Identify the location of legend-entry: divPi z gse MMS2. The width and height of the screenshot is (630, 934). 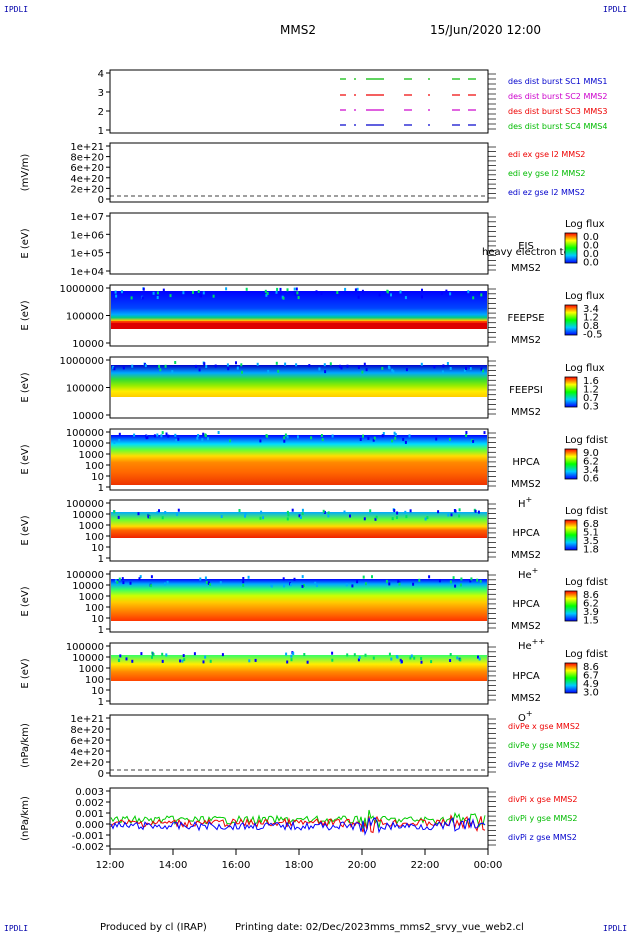
(542, 837).